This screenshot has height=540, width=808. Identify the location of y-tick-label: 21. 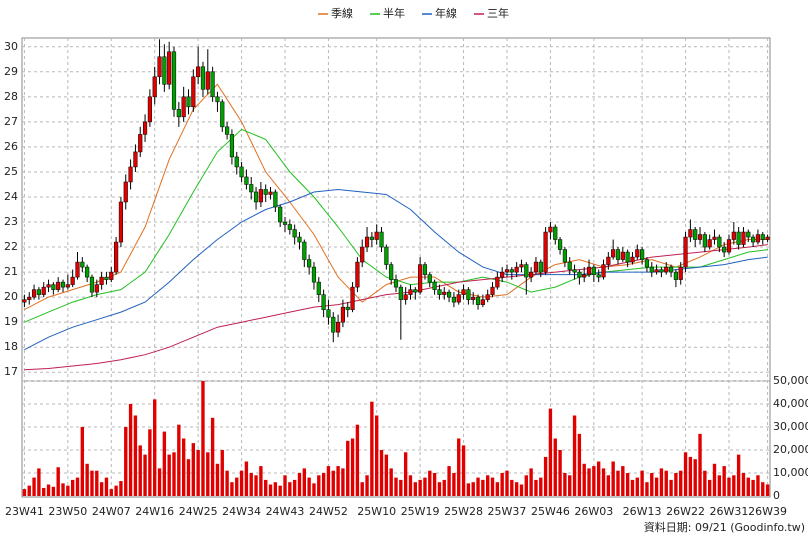
(11, 271).